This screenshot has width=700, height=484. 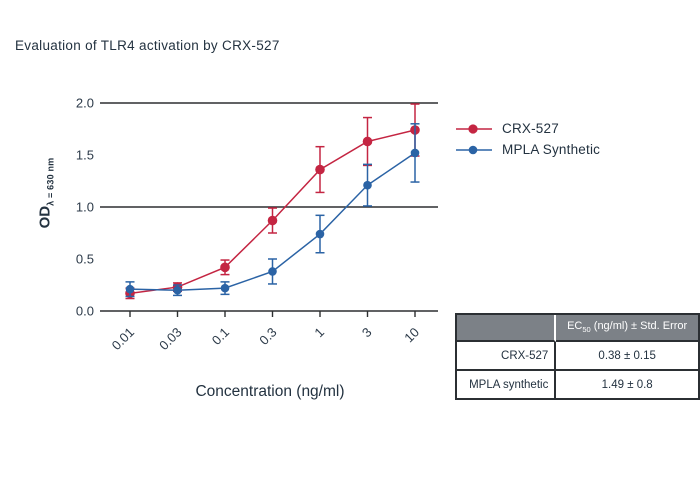 I want to click on x-tick-label: 0.3, so click(x=267, y=336).